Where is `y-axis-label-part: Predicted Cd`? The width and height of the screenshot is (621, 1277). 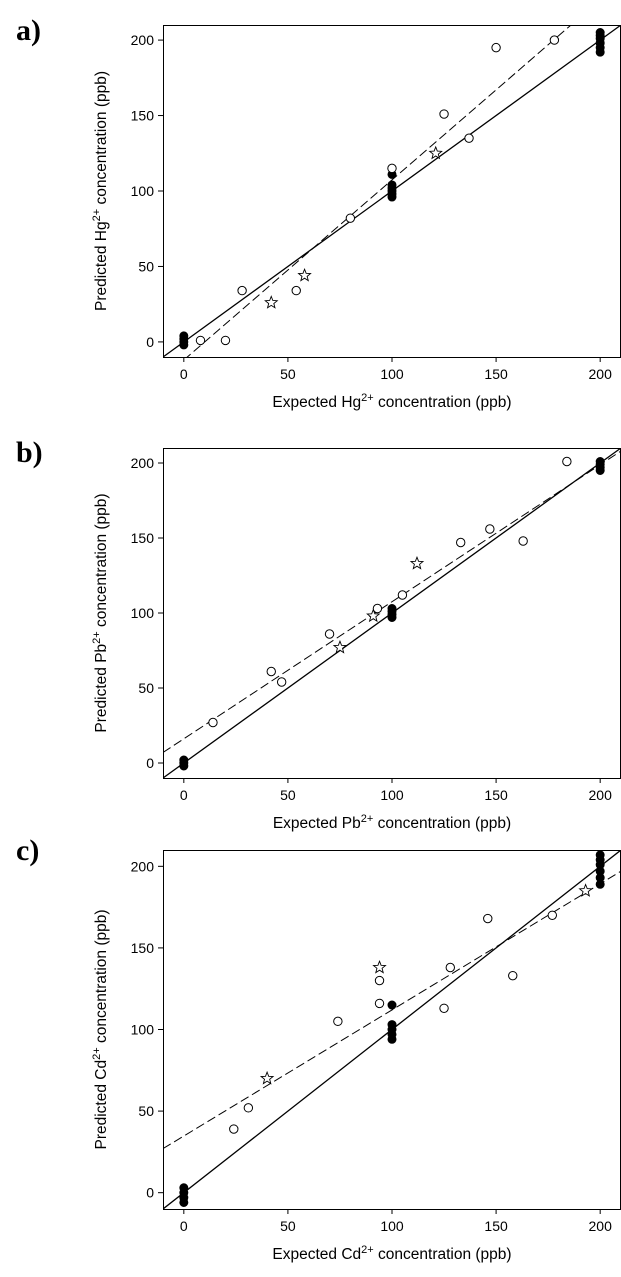
y-axis-label-part: Predicted Cd is located at coordinates (101, 1105).